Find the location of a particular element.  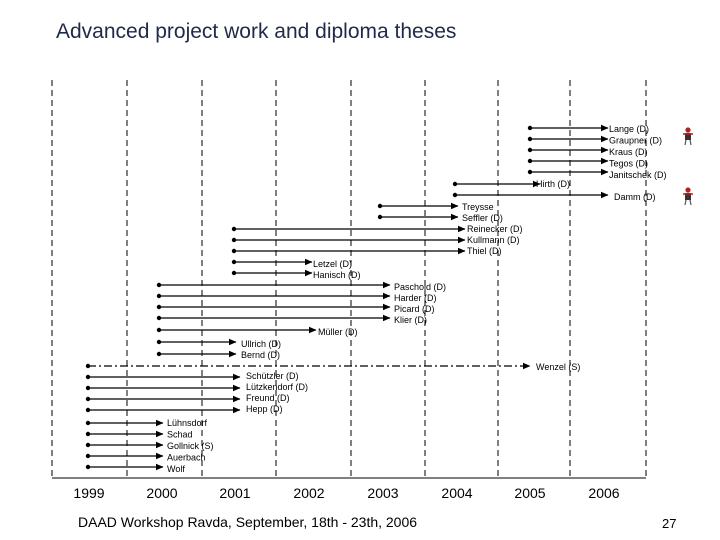

year-label: 2005 is located at coordinates (529, 493).